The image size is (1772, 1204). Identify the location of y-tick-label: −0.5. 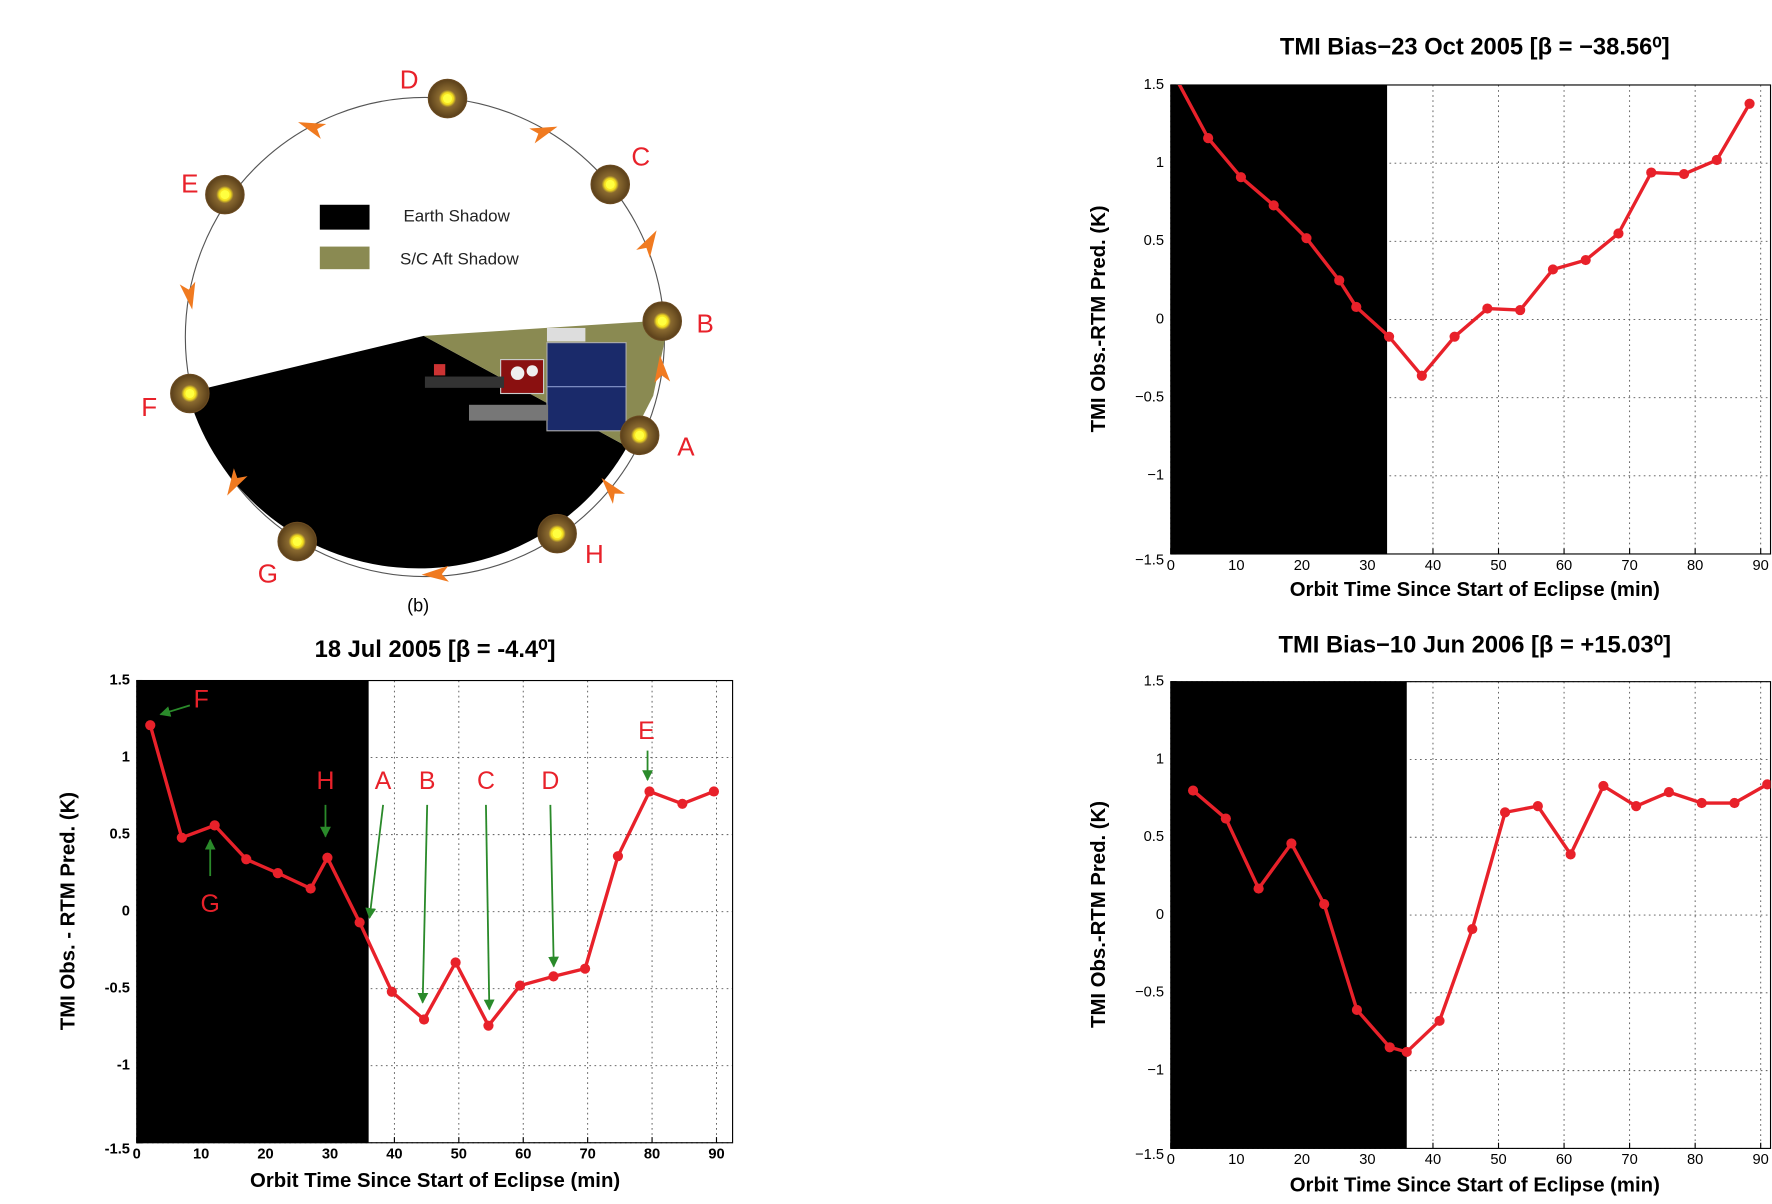
(1149, 398).